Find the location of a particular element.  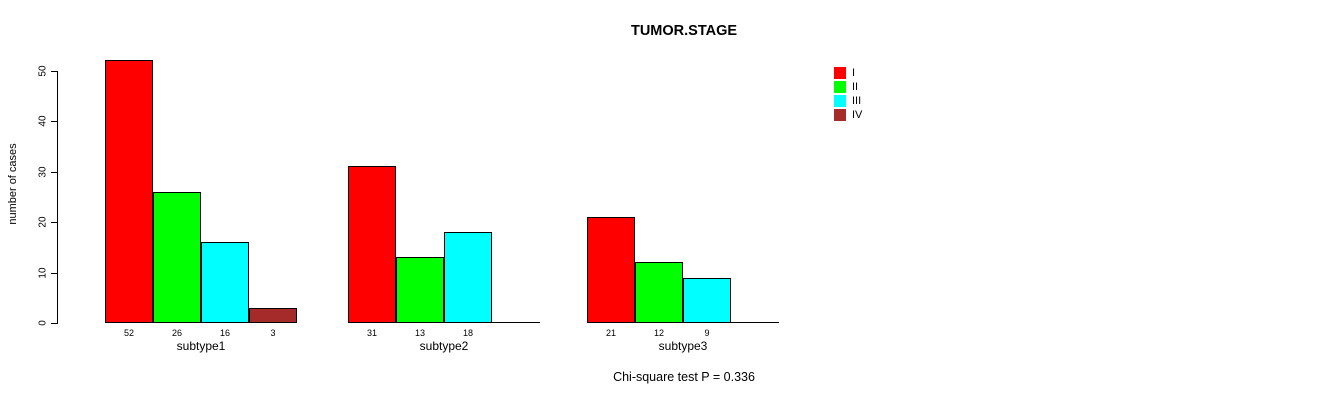

y-tick-label: 0 is located at coordinates (43, 323).